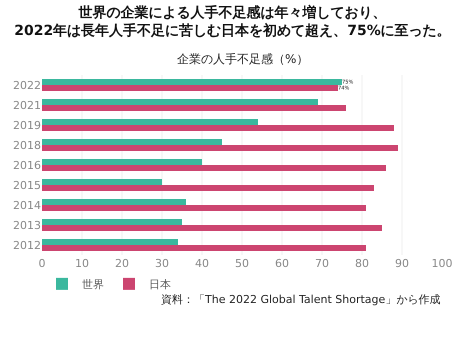 The width and height of the screenshot is (465, 340). Describe the element at coordinates (232, 22) in the screenshot. I see `chart-title: 世界の企業による人手不足感は年々増しており、 2022年は長年人手不足に苦しむ日本を初めて超え、75%に至った。` at that location.